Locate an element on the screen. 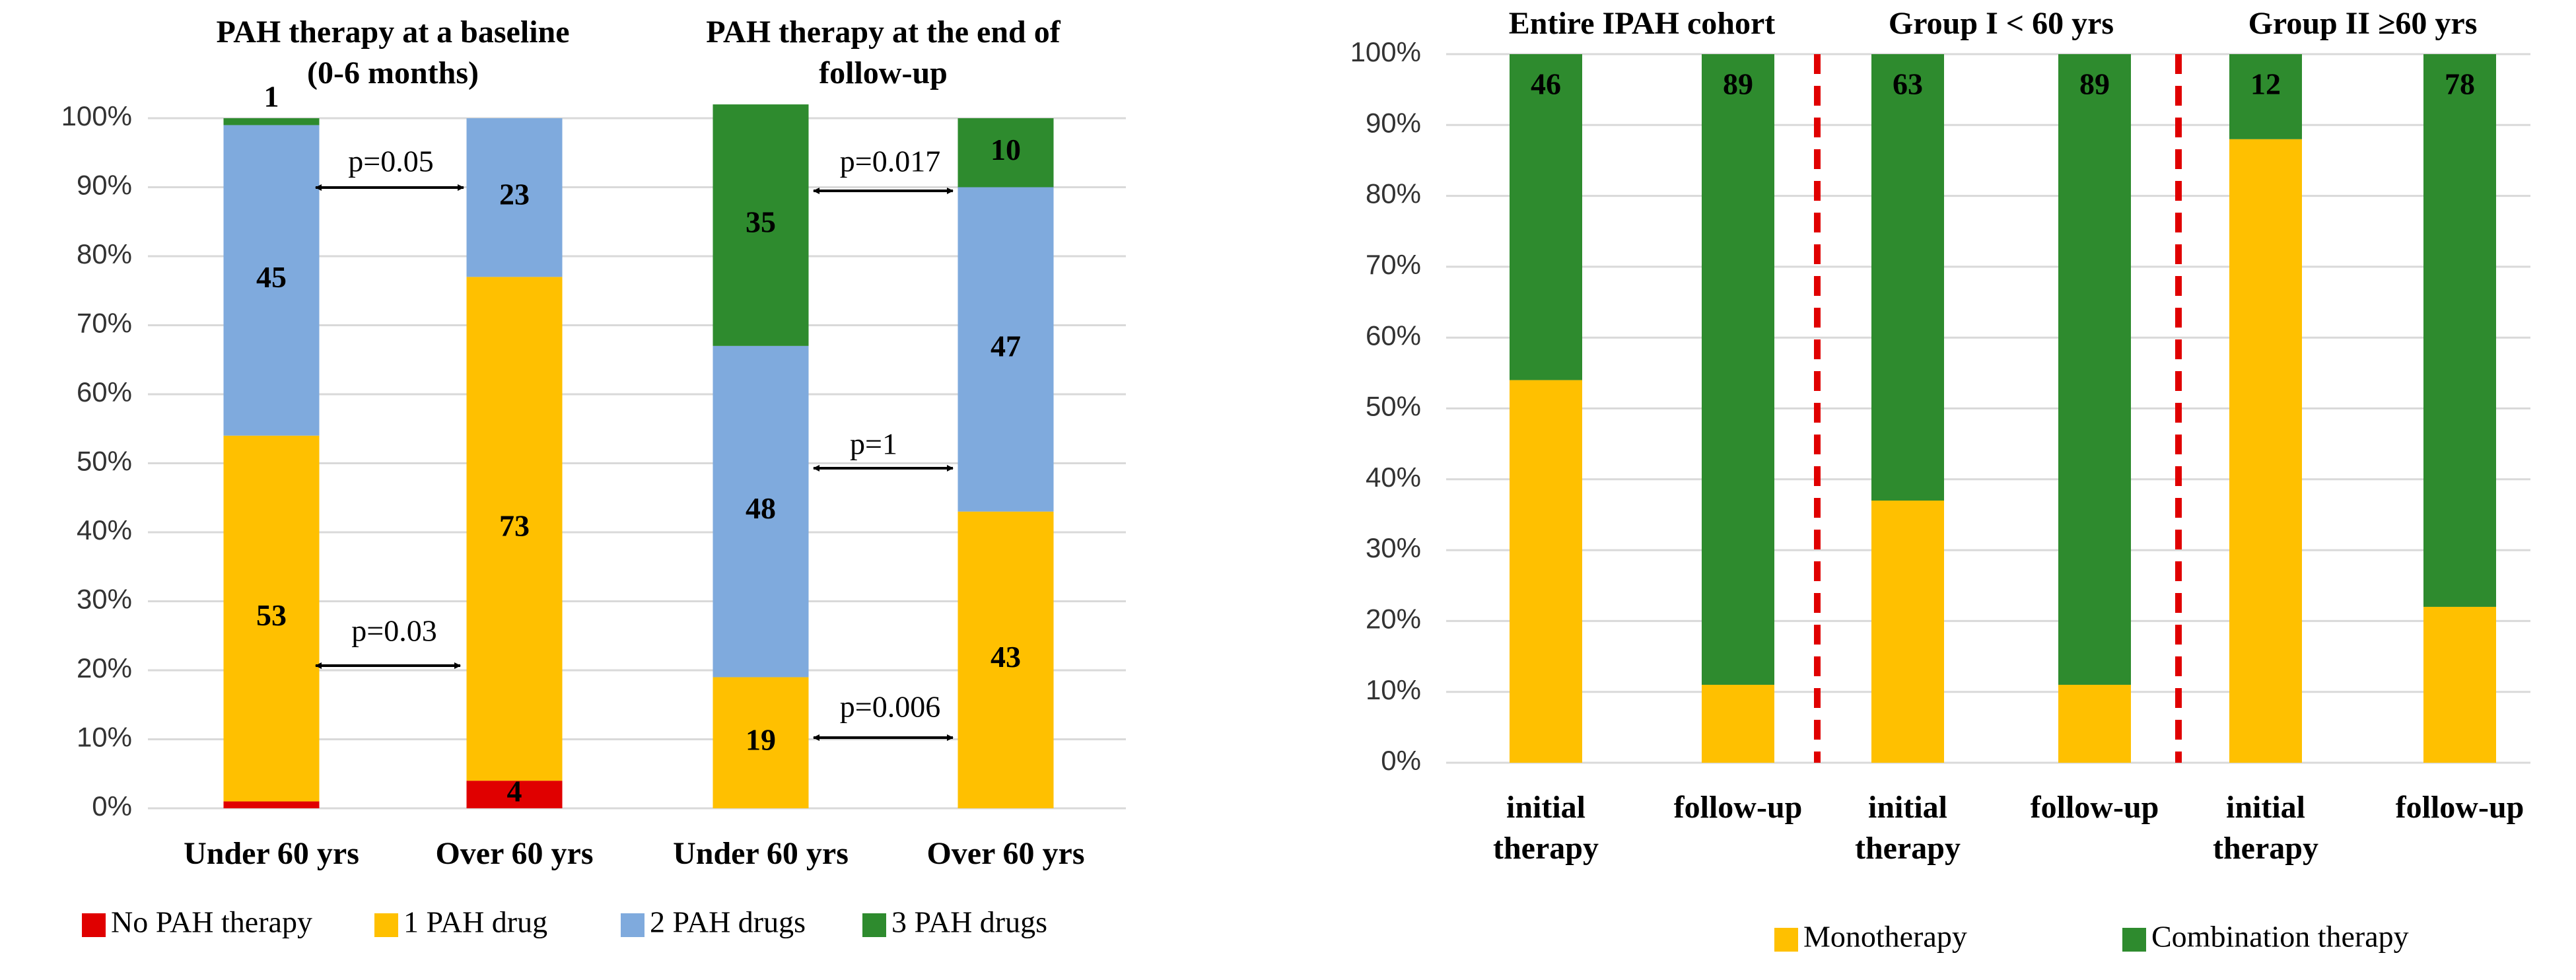  data-label: 53 is located at coordinates (272, 615).